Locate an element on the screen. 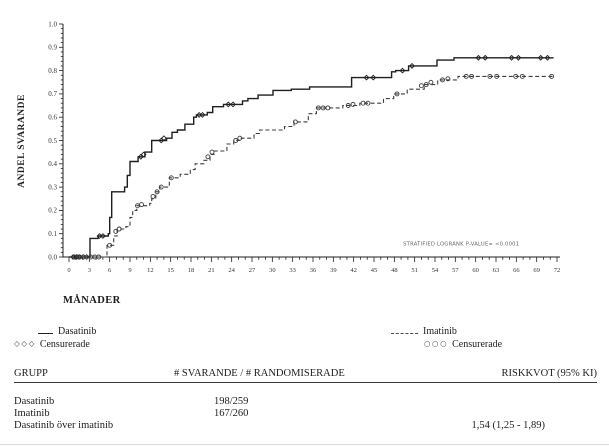 The width and height of the screenshot is (609, 446). svg-text: 39 is located at coordinates (333, 270).